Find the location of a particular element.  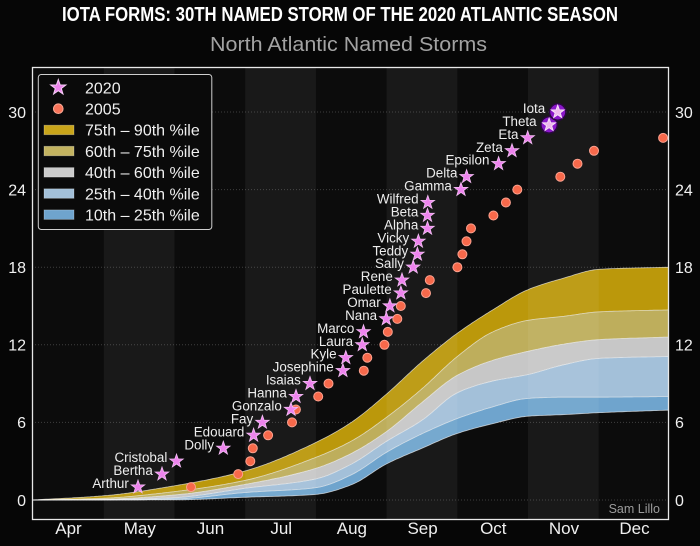

svg-text: Wilfred is located at coordinates (398, 199).